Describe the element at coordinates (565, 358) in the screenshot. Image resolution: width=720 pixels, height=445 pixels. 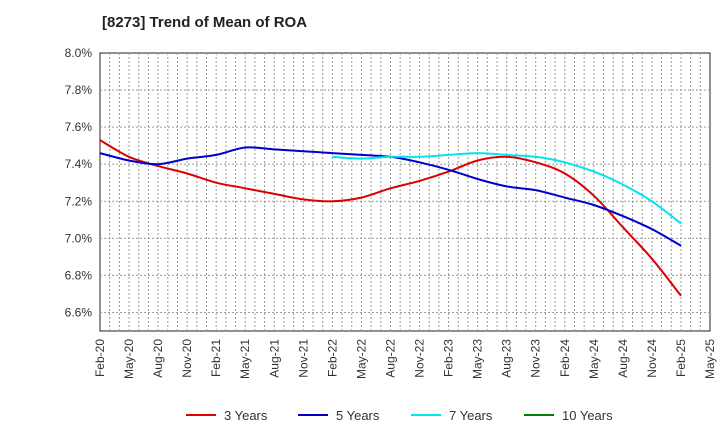
I see `x-tick-label: Feb-24` at that location.